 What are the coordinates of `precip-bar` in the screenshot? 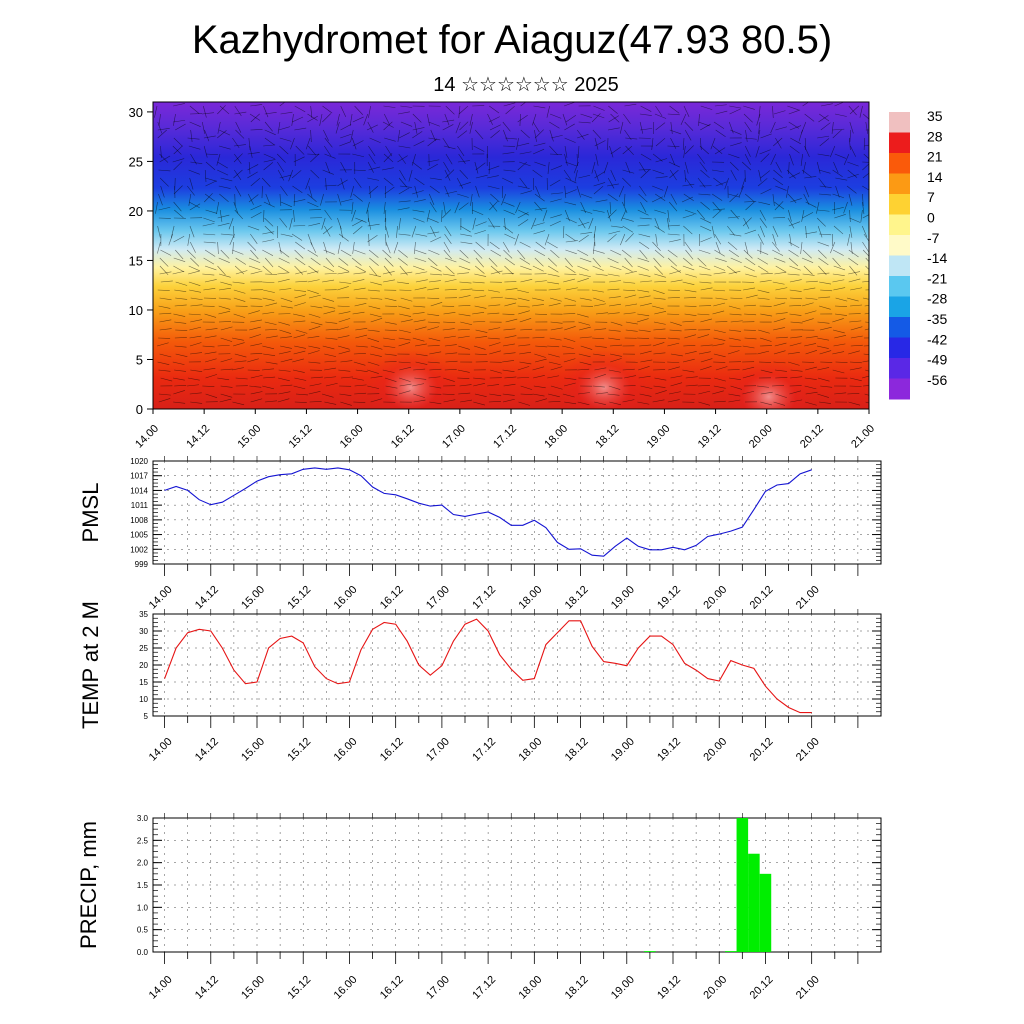 It's located at (731, 951).